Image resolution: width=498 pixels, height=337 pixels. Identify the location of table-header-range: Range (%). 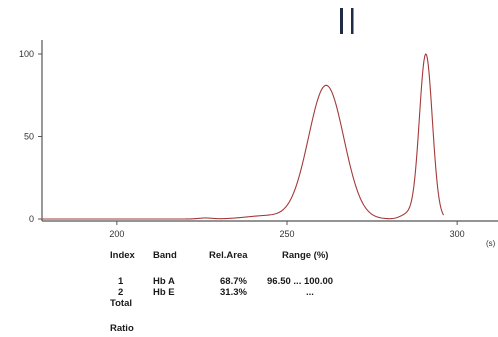
(305, 255).